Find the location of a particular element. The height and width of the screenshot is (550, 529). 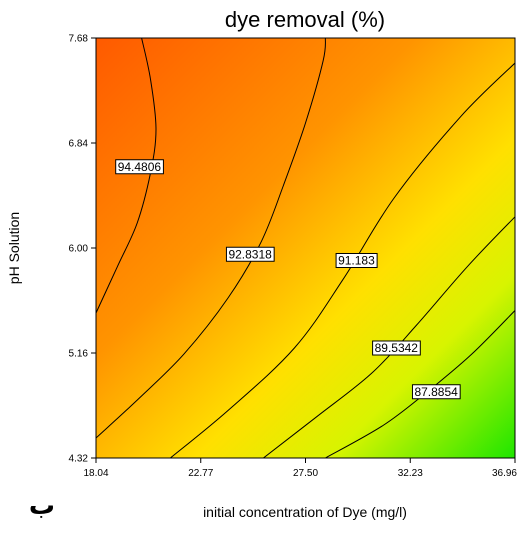

contour-label-2: 91.183 is located at coordinates (356, 260).